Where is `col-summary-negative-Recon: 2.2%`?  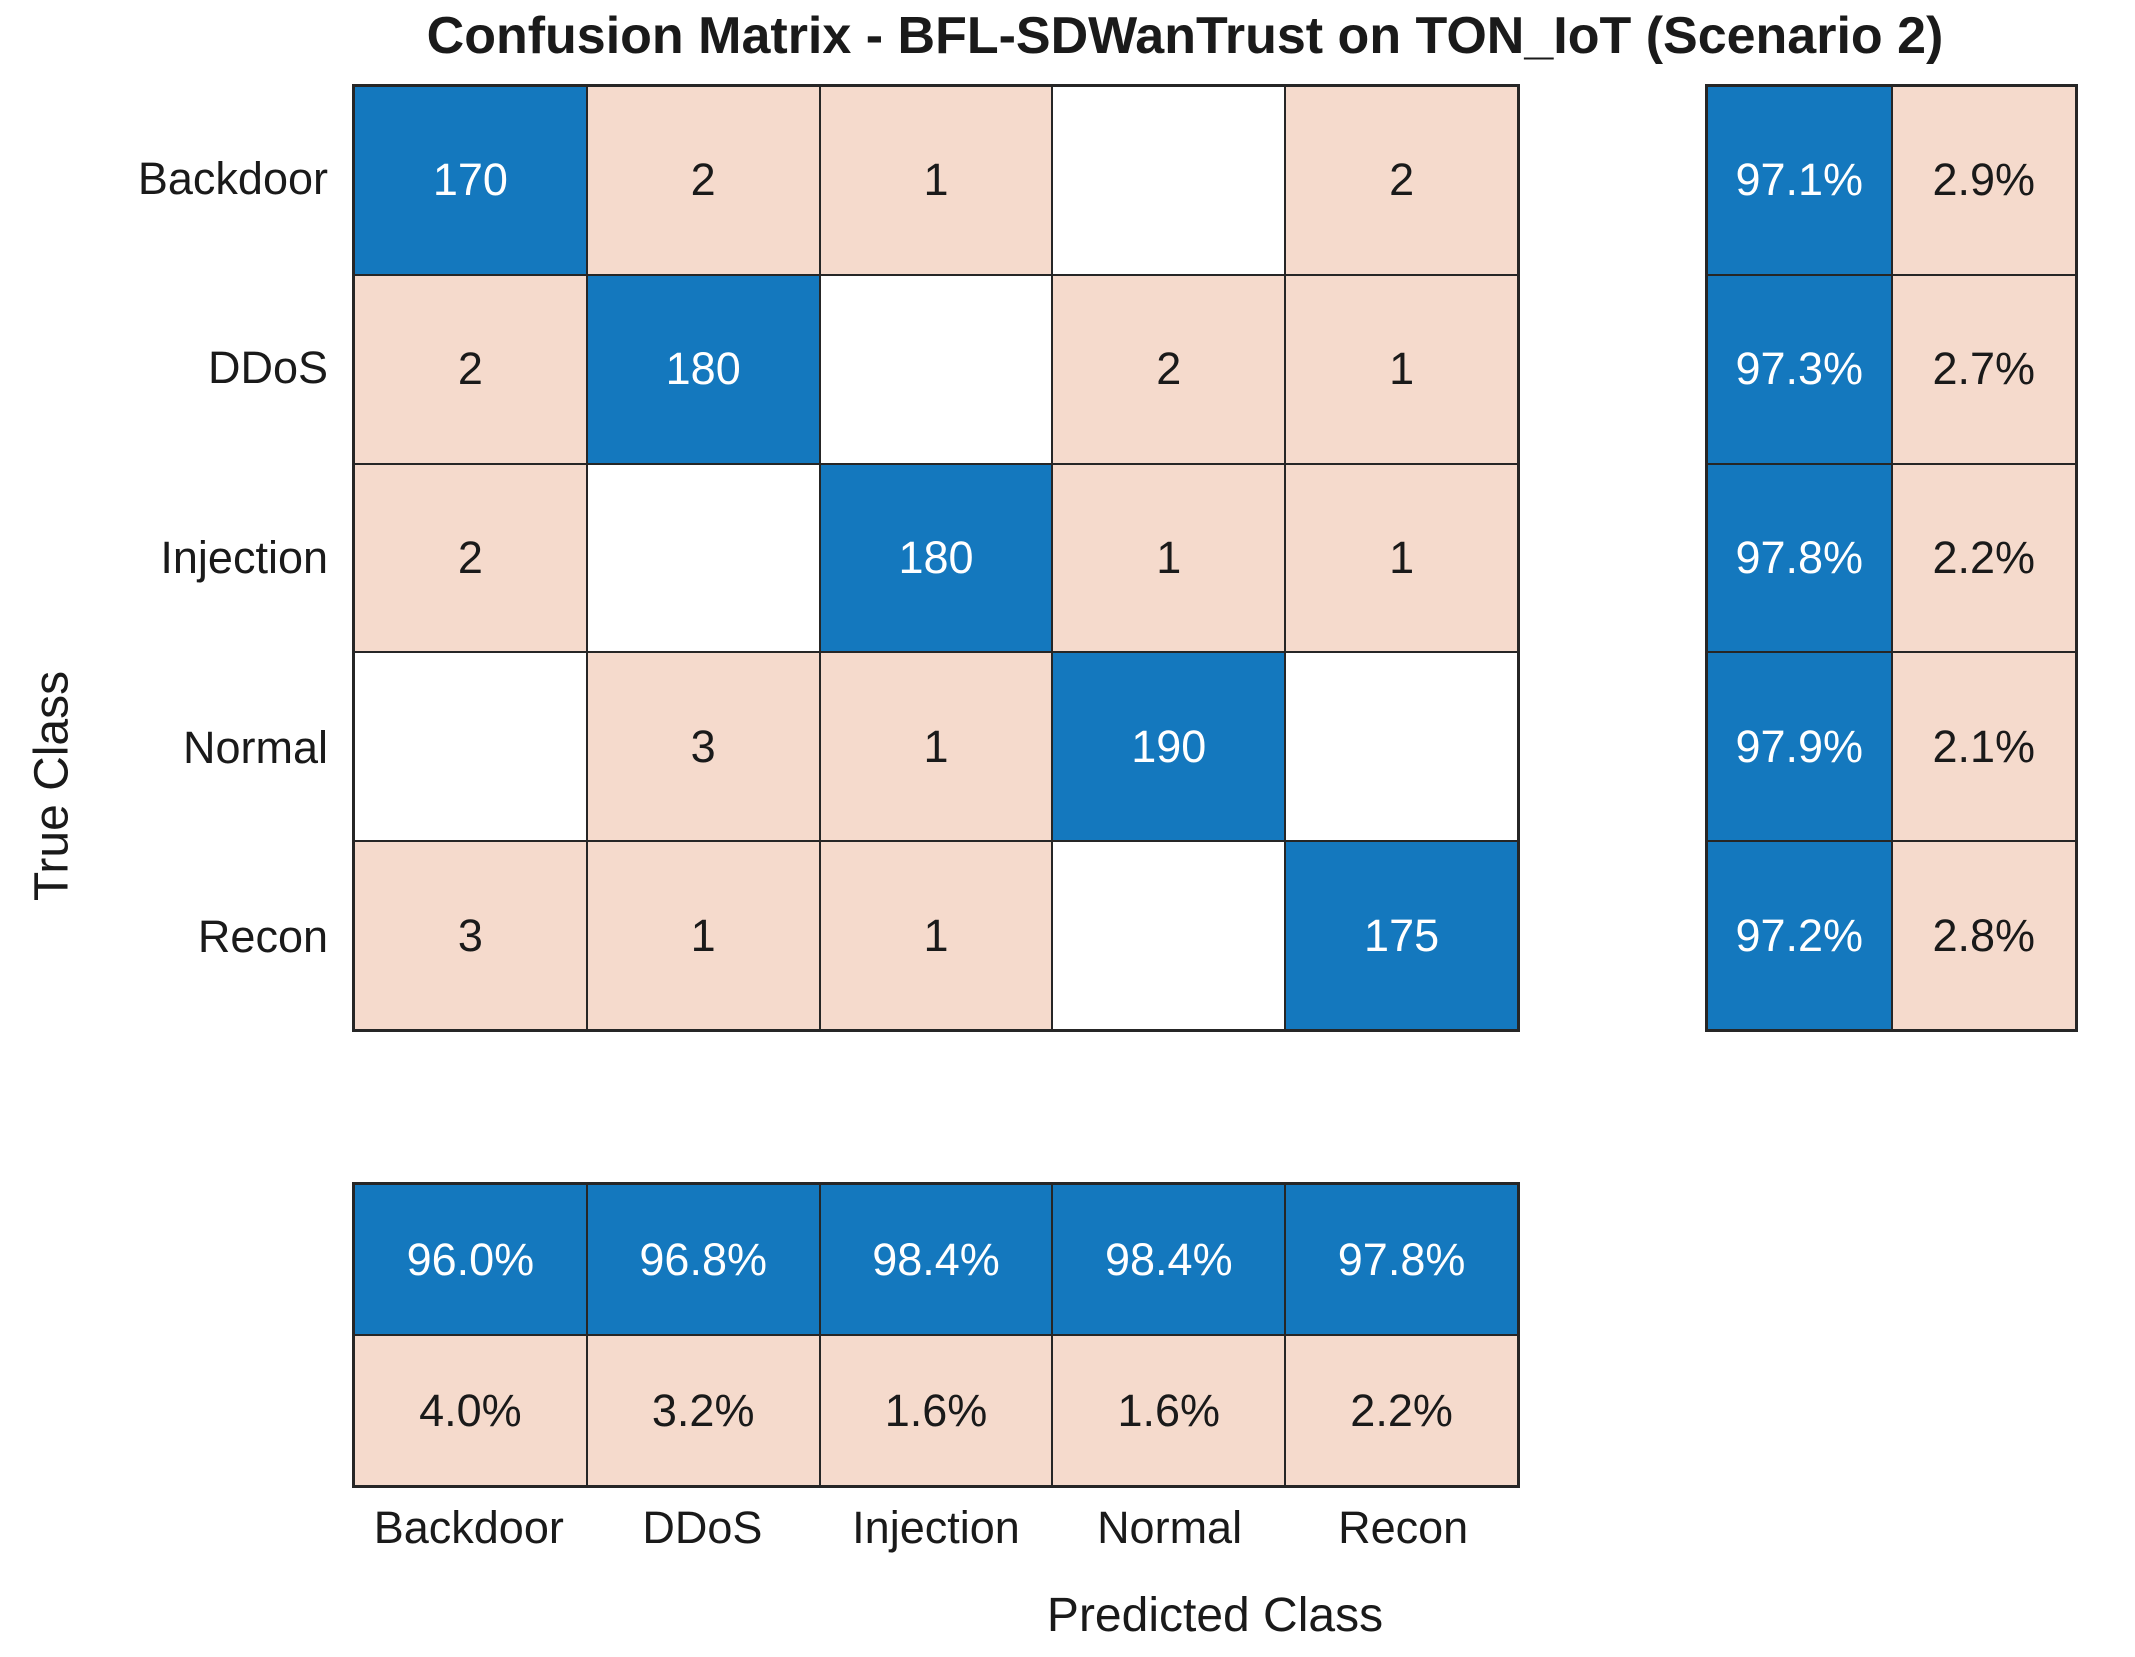
col-summary-negative-Recon: 2.2% is located at coordinates (1401, 1410).